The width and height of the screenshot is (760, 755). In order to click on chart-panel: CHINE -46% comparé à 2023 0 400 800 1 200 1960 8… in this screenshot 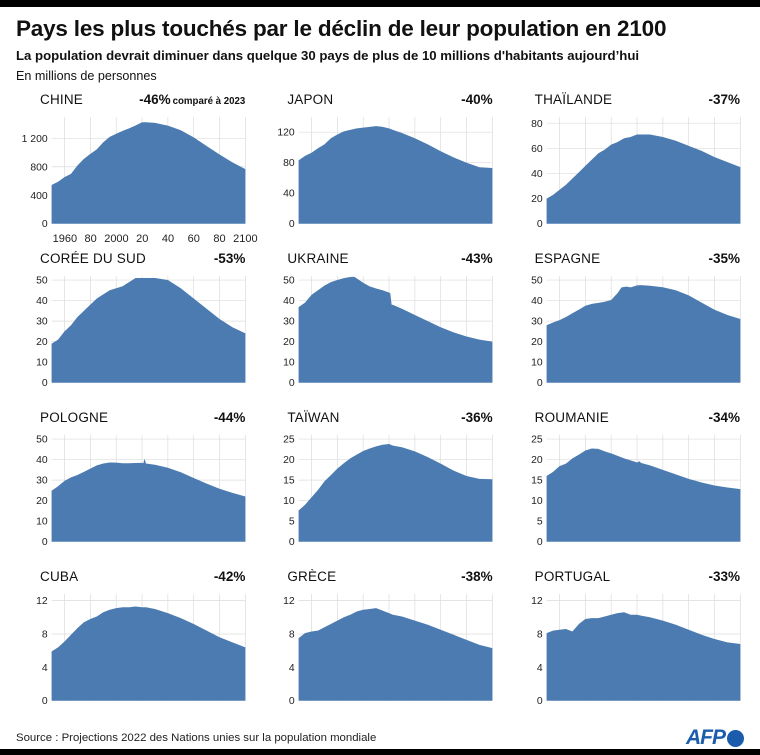, I will do `click(137, 170)`.